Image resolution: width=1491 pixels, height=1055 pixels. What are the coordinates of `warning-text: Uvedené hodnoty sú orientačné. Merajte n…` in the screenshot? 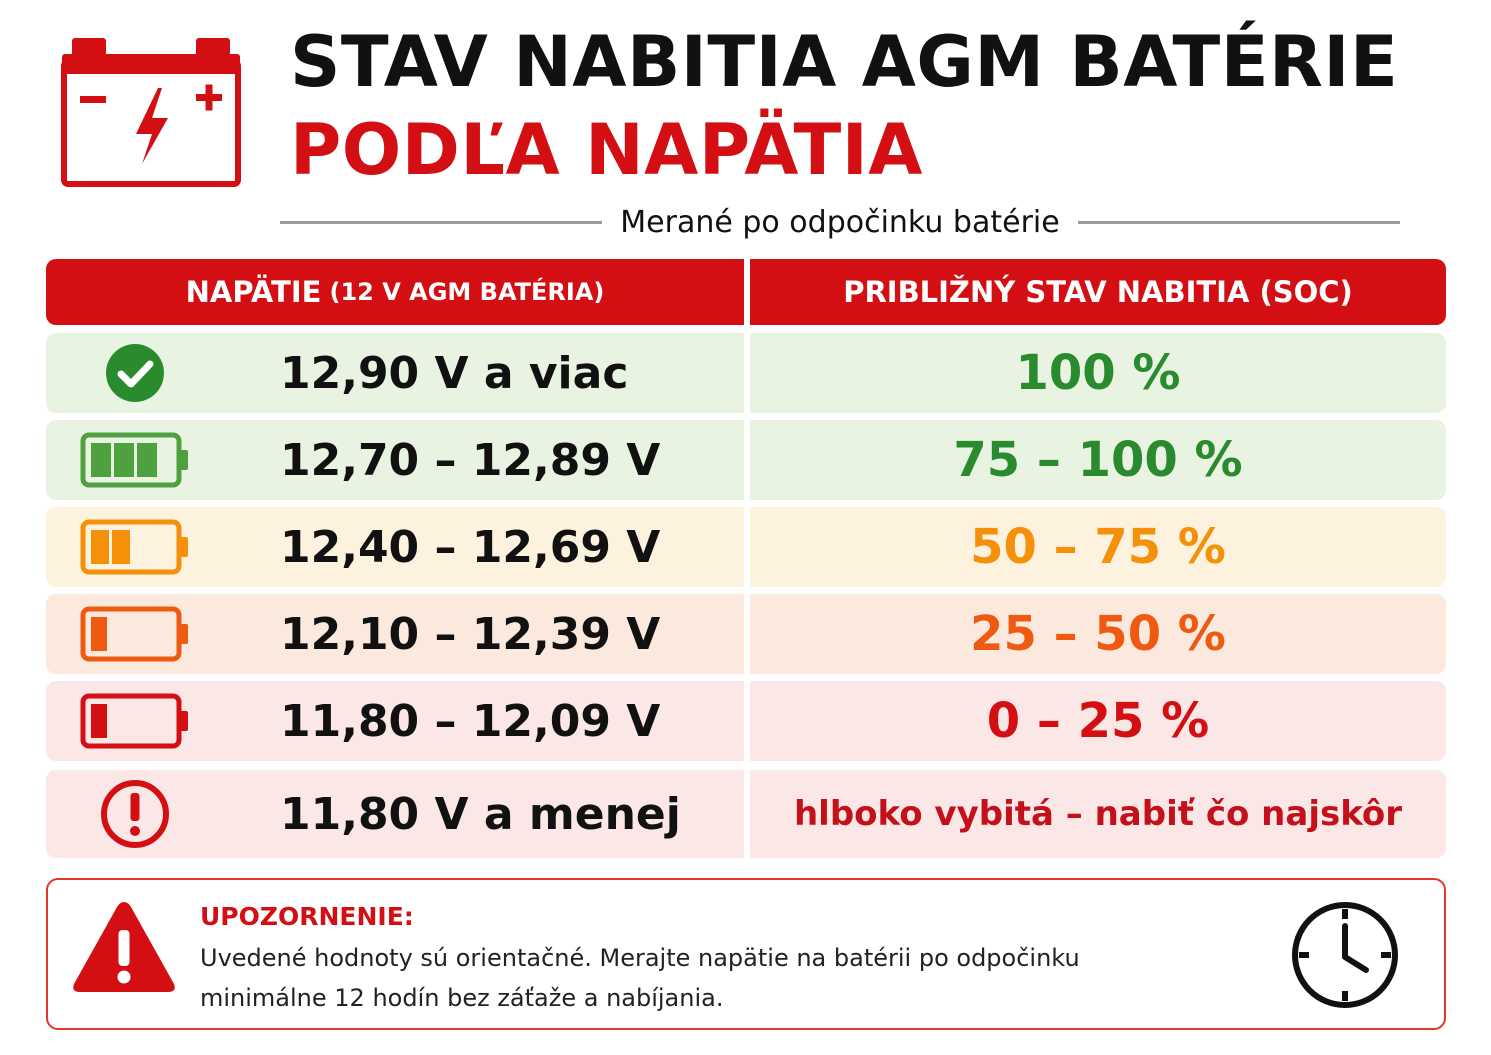 It's located at (700, 978).